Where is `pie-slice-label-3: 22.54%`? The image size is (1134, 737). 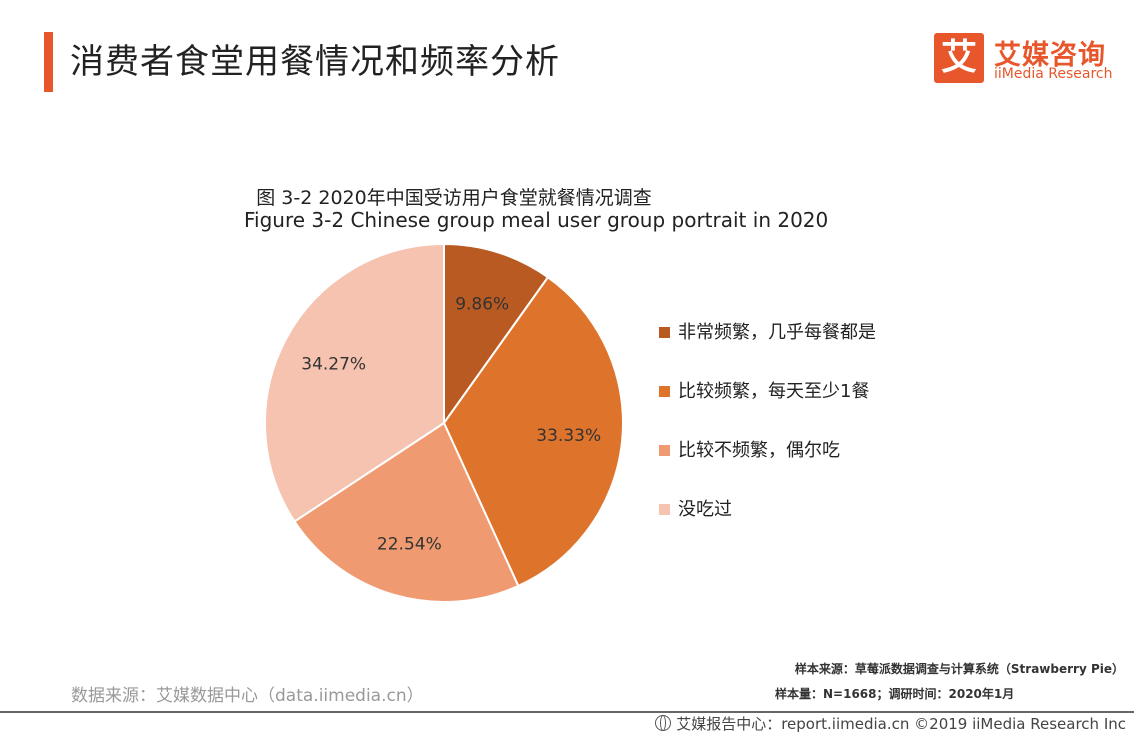 pie-slice-label-3: 22.54% is located at coordinates (409, 544).